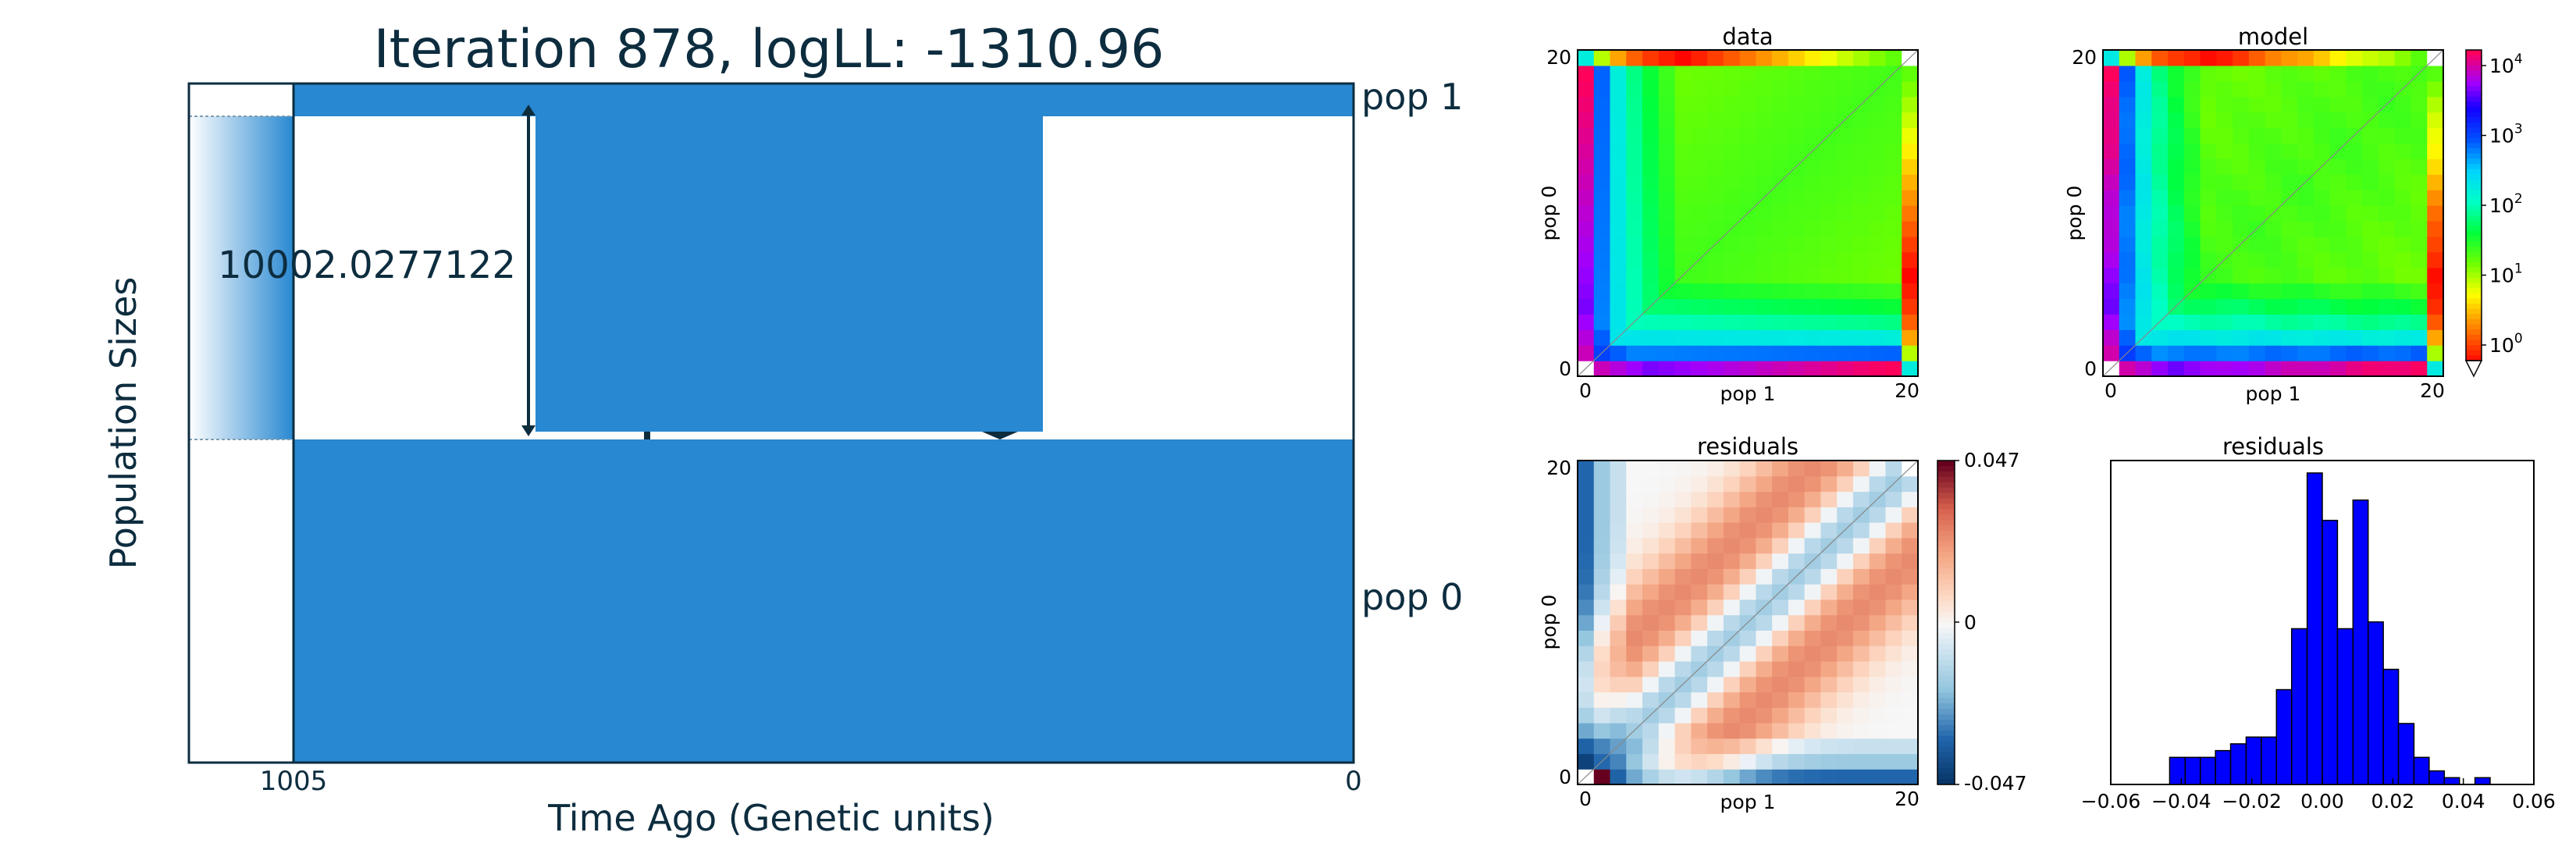 The width and height of the screenshot is (2576, 843). What do you see at coordinates (2084, 57) in the screenshot?
I see `model-ytick-max: 20` at bounding box center [2084, 57].